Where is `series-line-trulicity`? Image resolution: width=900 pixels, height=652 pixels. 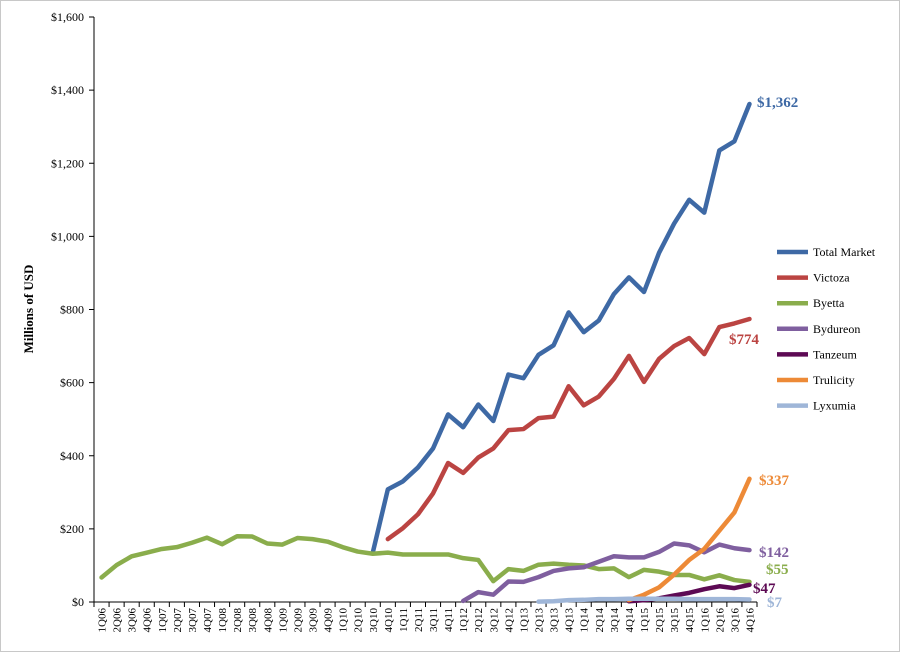
series-line-trulicity is located at coordinates (689, 539).